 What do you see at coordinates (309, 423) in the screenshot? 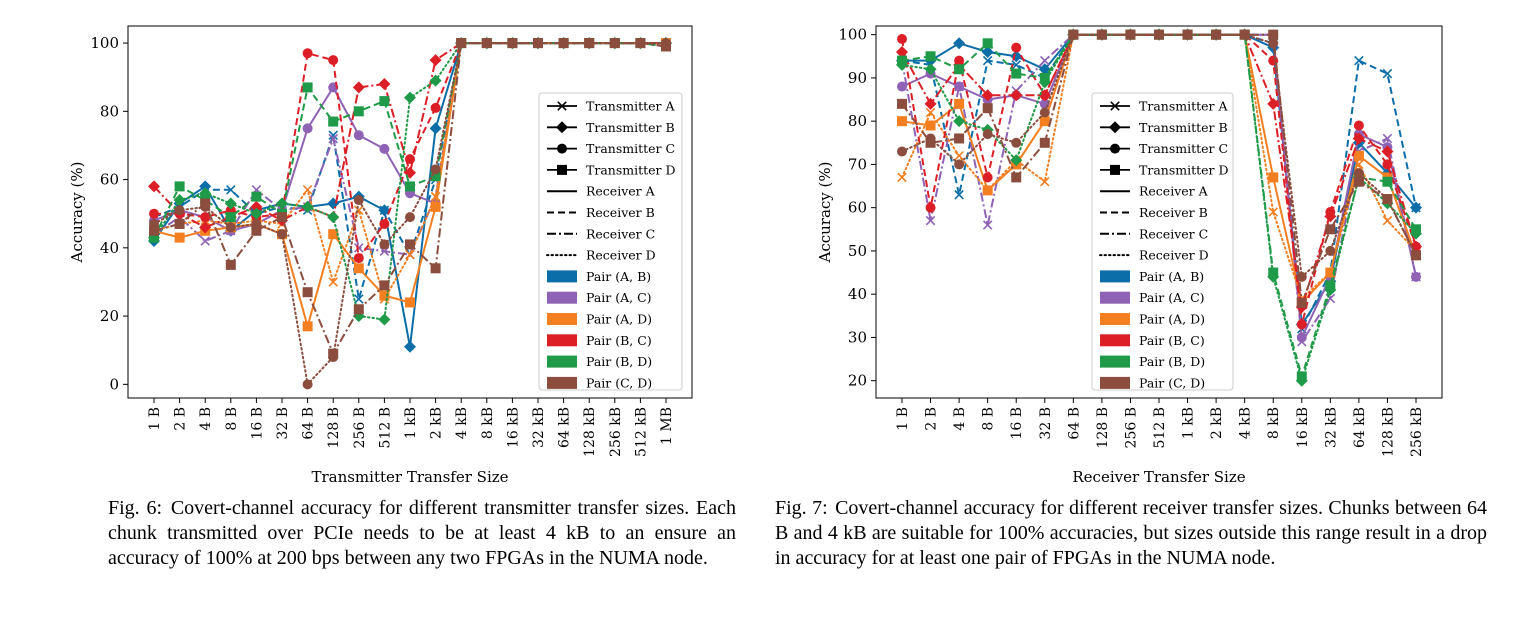
I see `x-tick-label: 64 B` at bounding box center [309, 423].